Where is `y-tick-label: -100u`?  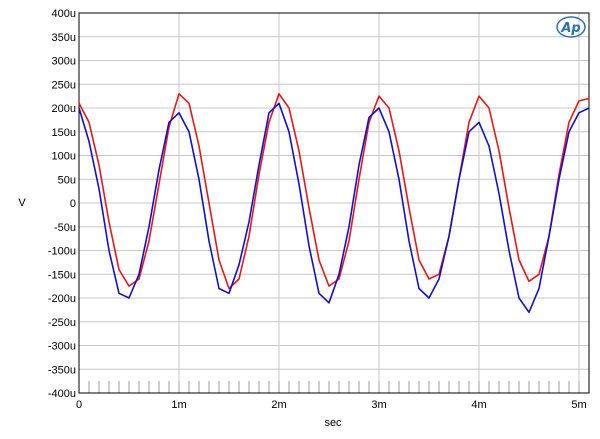
y-tick-label: -100u is located at coordinates (62, 252).